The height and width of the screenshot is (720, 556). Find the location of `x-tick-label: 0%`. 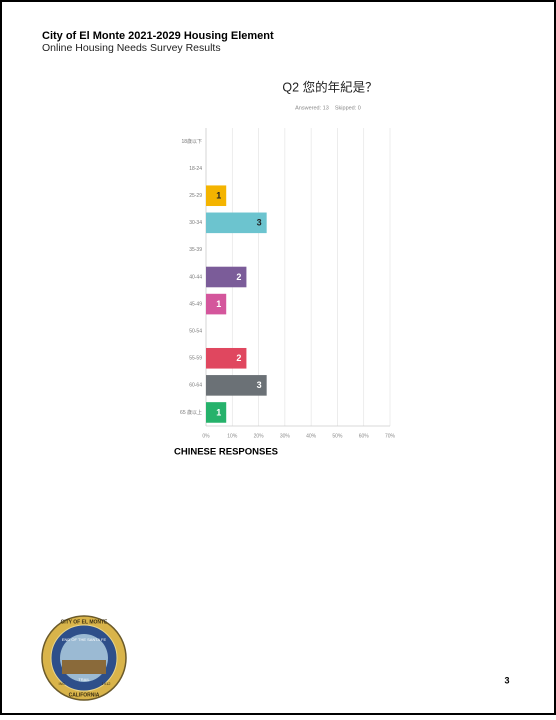

x-tick-label: 0% is located at coordinates (206, 436).